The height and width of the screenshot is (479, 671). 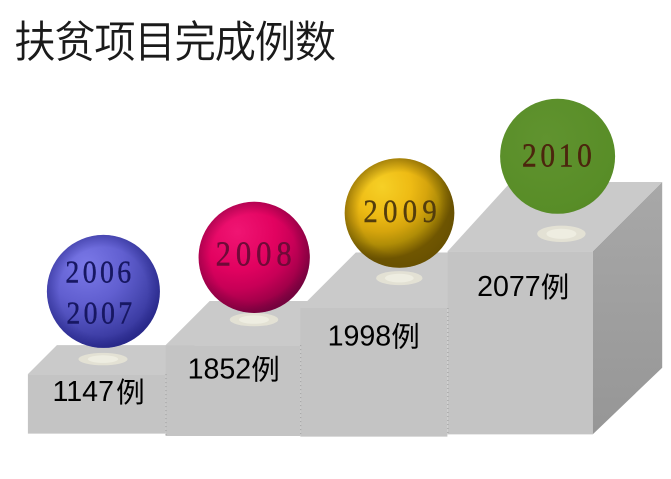 What do you see at coordinates (220, 369) in the screenshot?
I see `svg-text: 1852` at bounding box center [220, 369].